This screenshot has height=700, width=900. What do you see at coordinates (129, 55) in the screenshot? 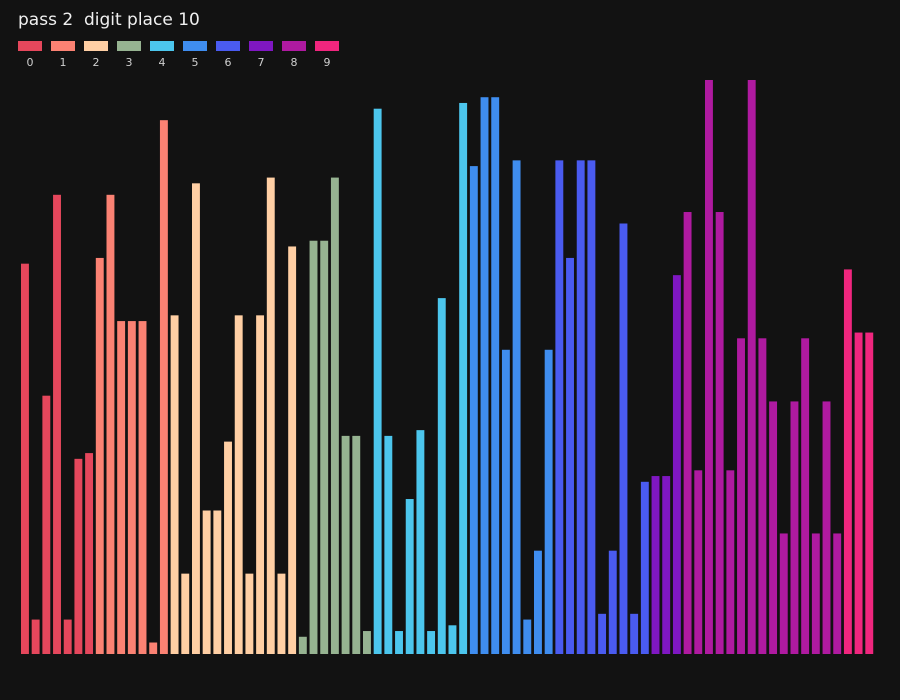
I see `legend-item-3: 3` at bounding box center [129, 55].